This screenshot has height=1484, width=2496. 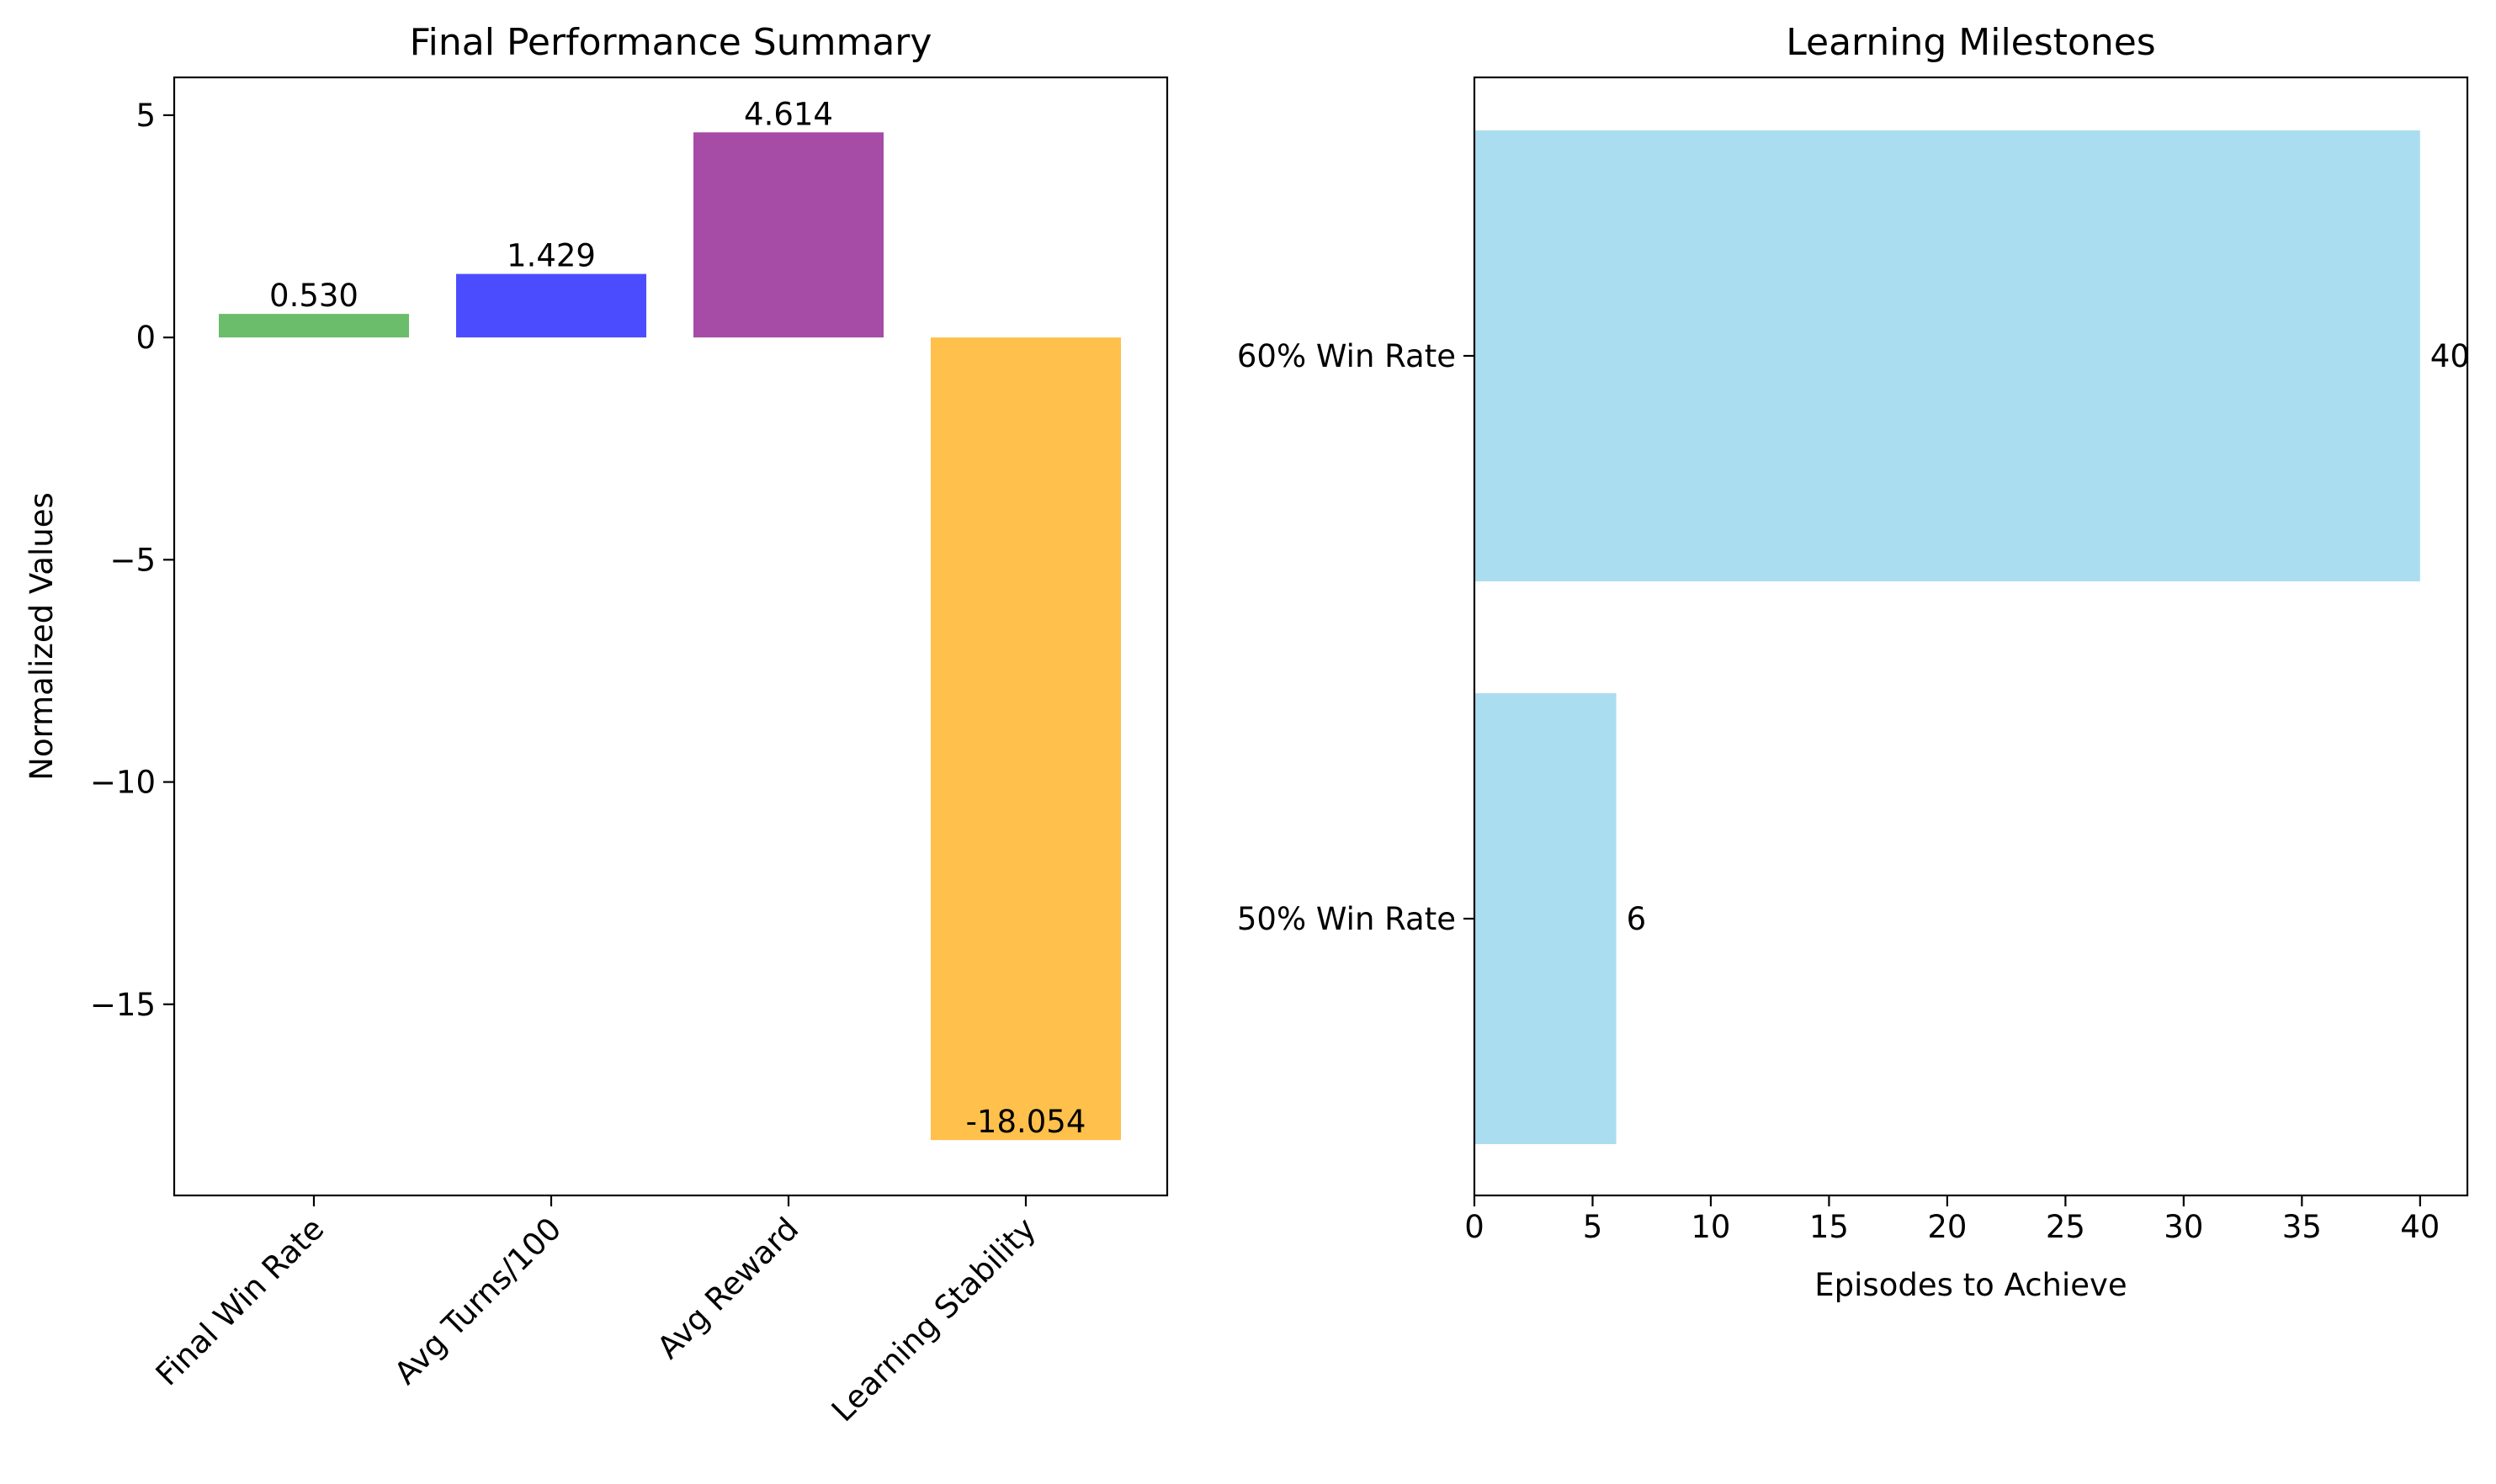 What do you see at coordinates (477, 1301) in the screenshot?
I see `x-tick-label: Avg Turns/100` at bounding box center [477, 1301].